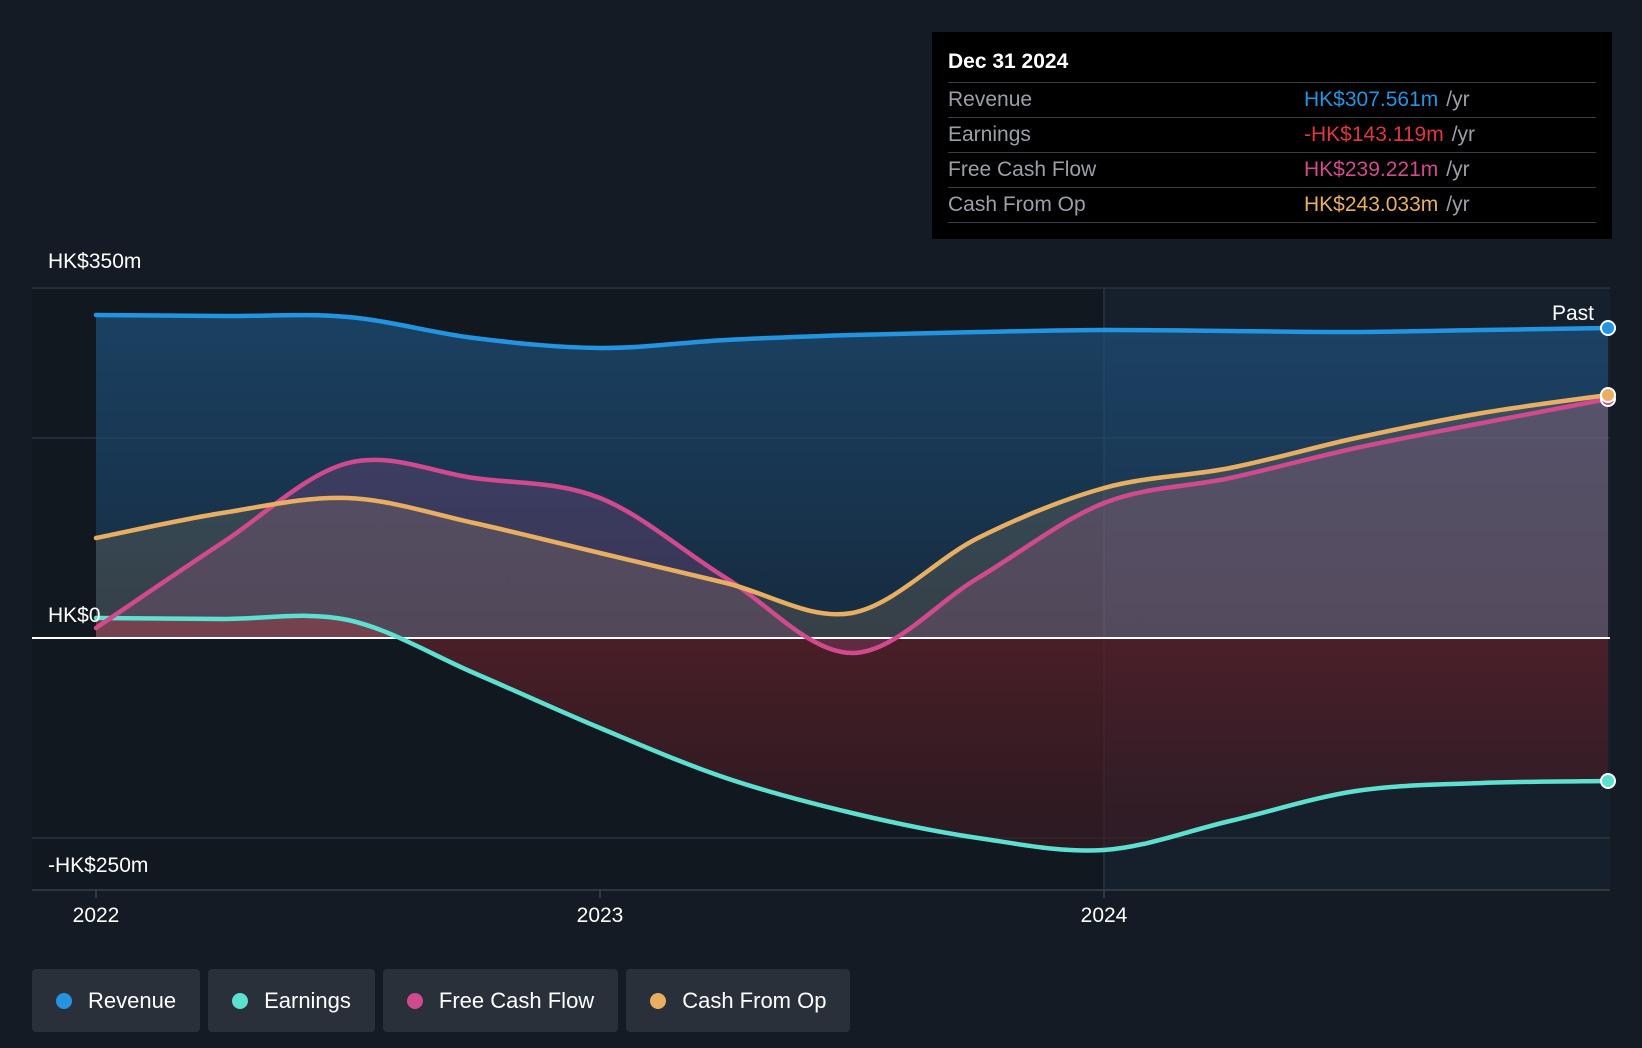 The width and height of the screenshot is (1642, 1048). Describe the element at coordinates (1272, 64) in the screenshot. I see `tooltip-date: Dec 31 2024` at that location.